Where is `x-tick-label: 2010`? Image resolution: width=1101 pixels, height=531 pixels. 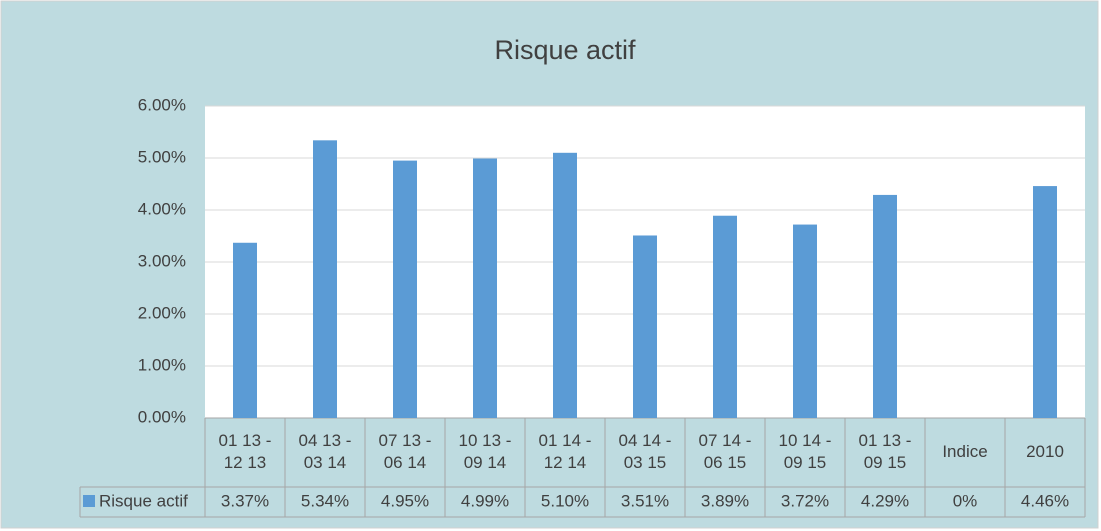
x-tick-label: 2010 is located at coordinates (1045, 451).